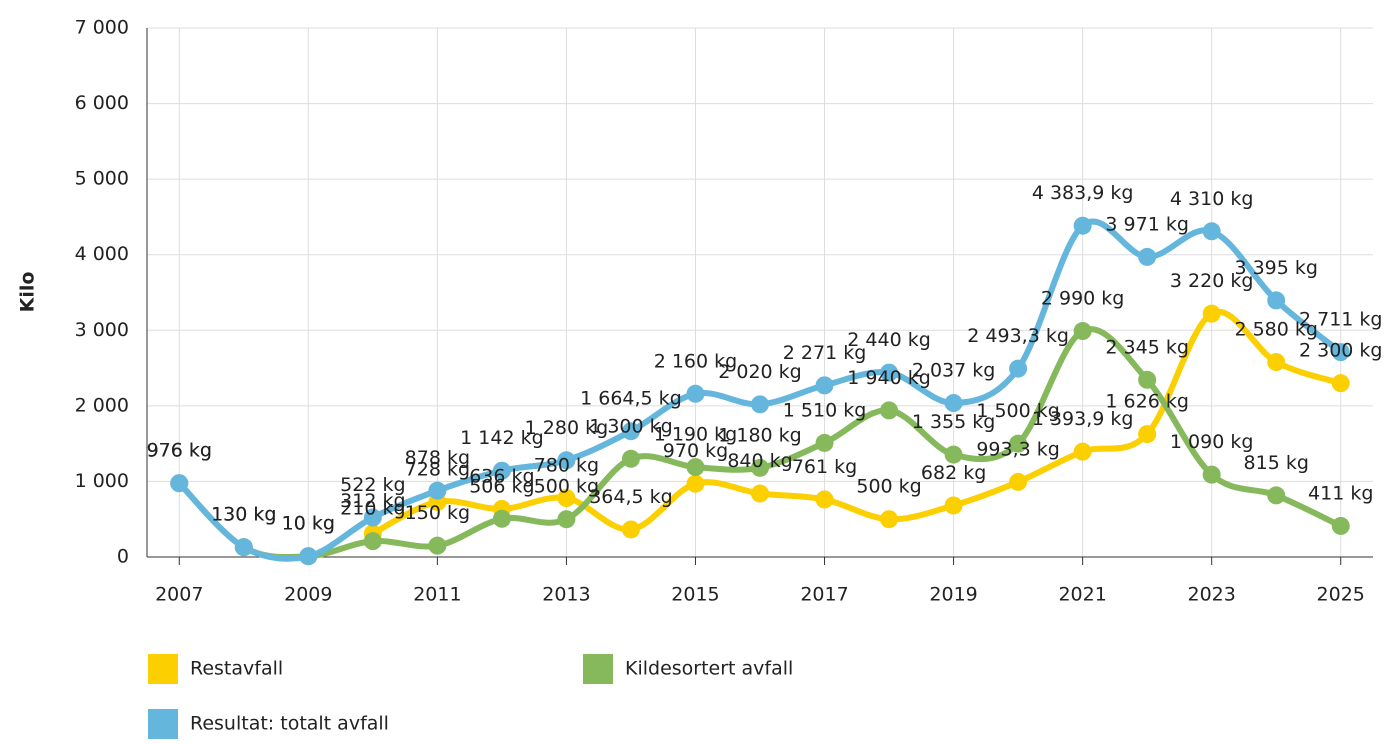  I want to click on y-tick-label: 3 000, so click(102, 330).